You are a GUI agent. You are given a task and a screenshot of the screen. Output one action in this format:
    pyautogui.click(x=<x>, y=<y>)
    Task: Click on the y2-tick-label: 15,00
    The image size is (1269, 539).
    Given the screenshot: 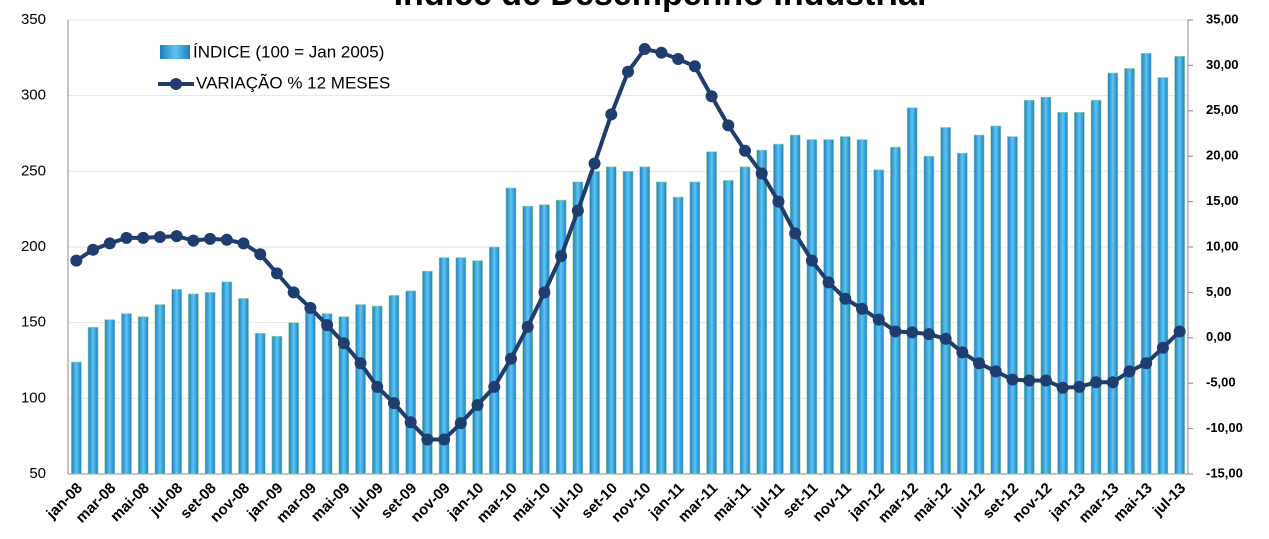 What is the action you would take?
    pyautogui.click(x=1222, y=200)
    